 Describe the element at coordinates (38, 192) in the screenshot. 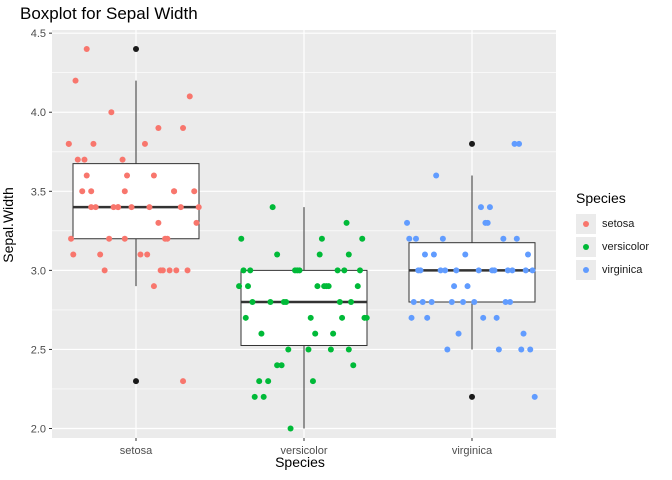

I see `y-tick-label: 3.5` at that location.